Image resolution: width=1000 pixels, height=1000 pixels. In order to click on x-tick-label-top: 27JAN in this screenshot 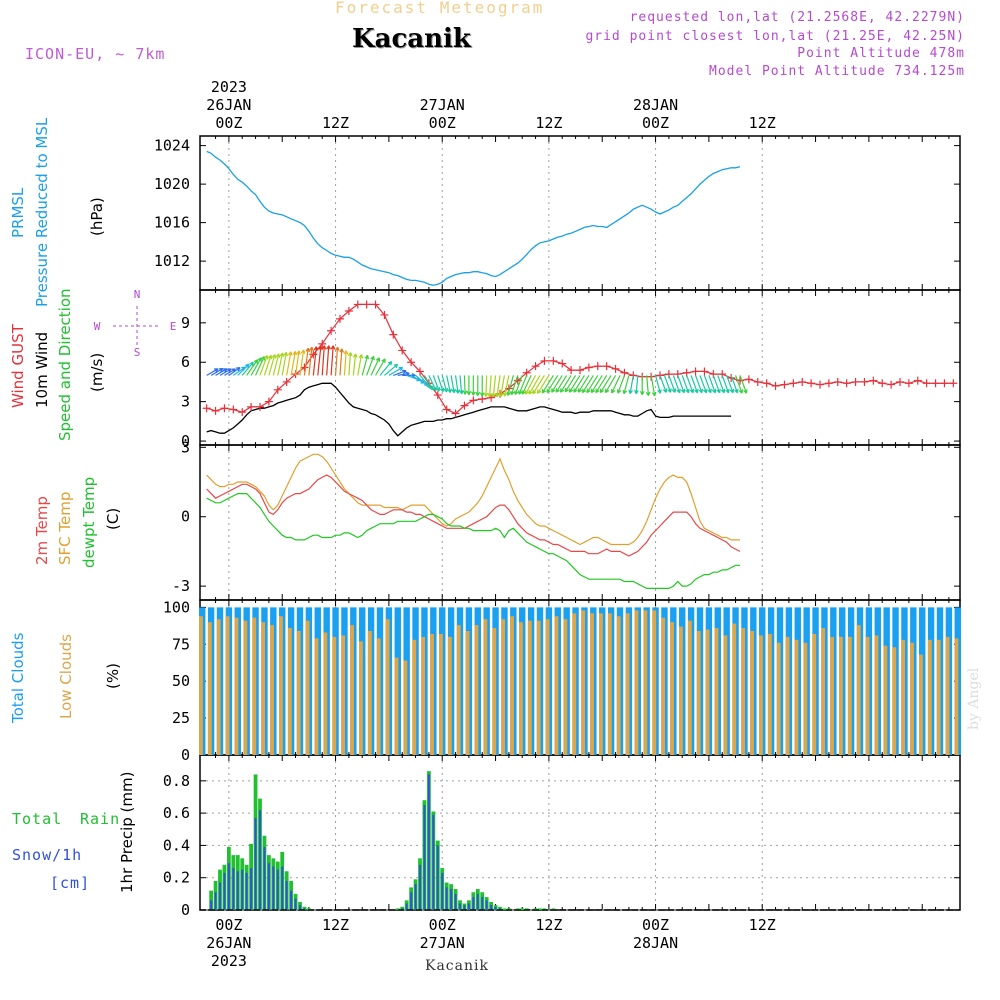, I will do `click(442, 105)`.